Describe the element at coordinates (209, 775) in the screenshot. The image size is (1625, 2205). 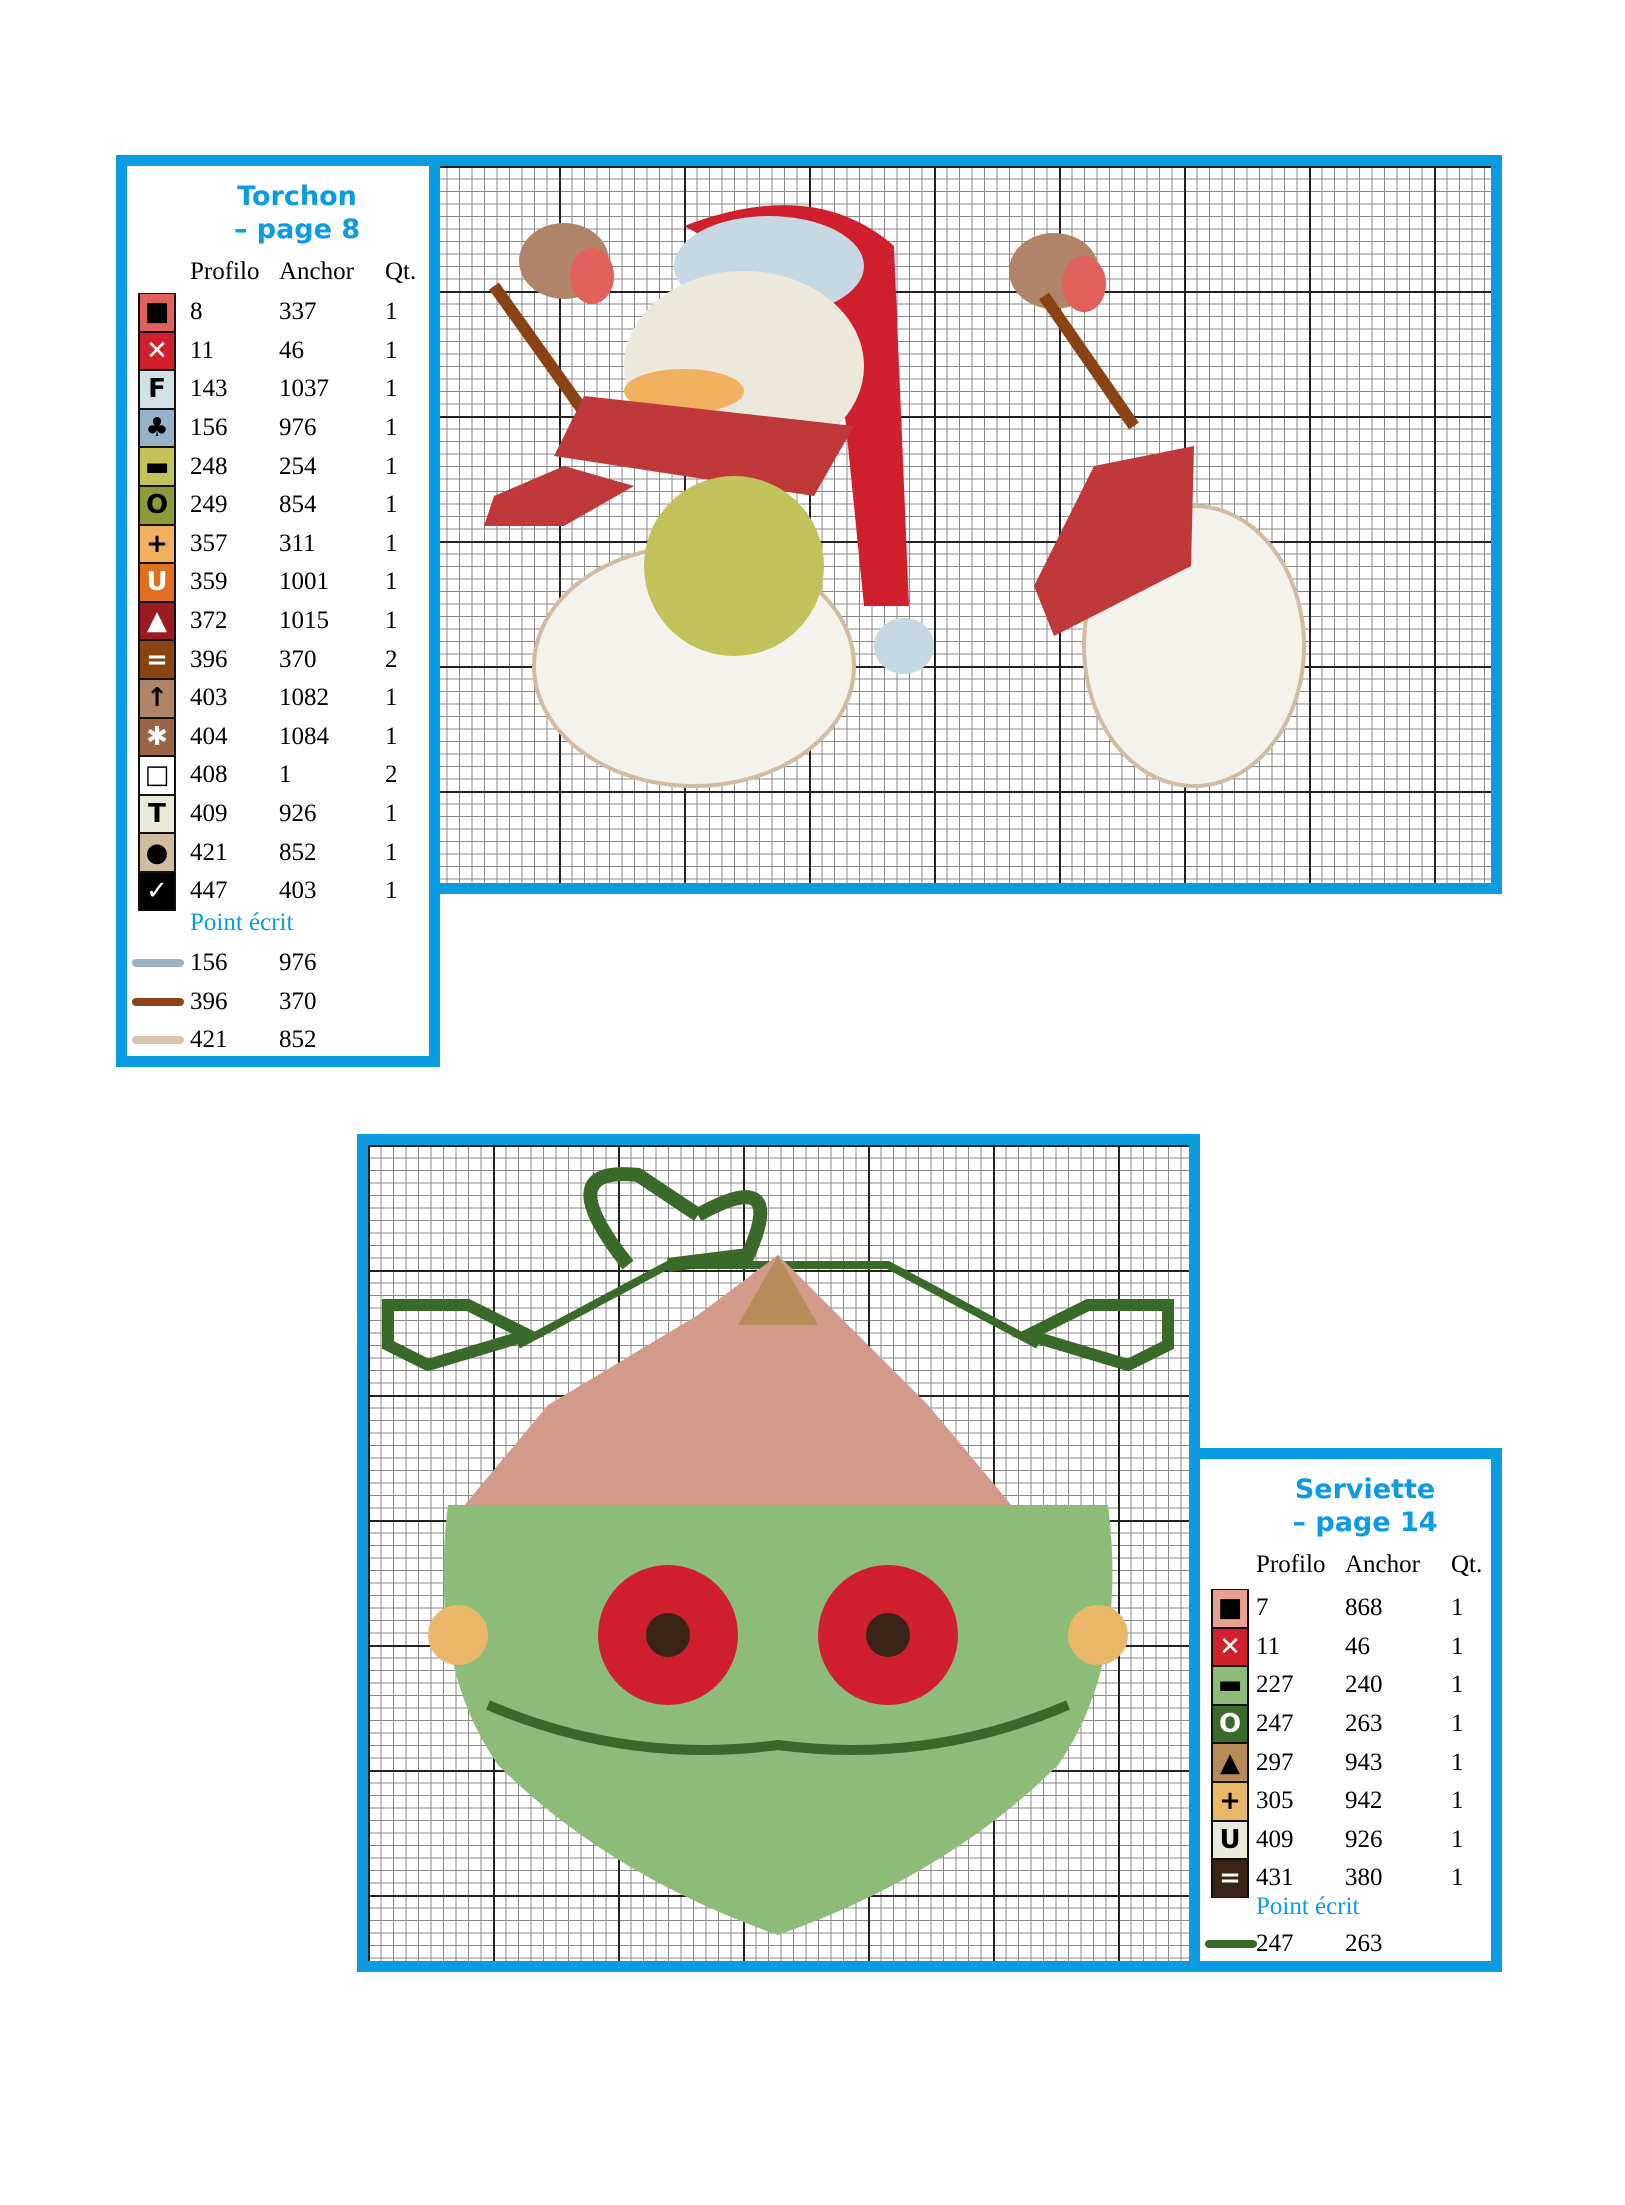
I see `profilo-value: 408` at that location.